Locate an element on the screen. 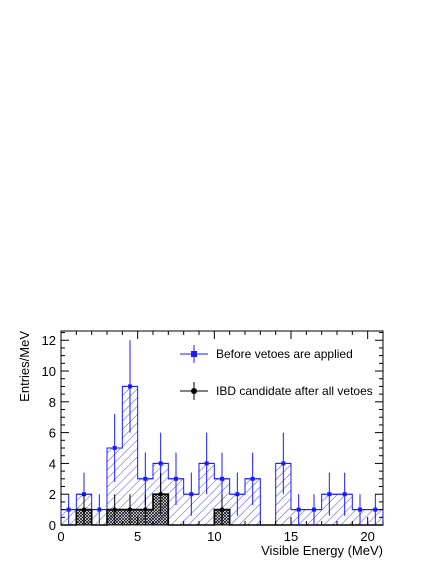  y-tick-label: 8 is located at coordinates (52, 402).